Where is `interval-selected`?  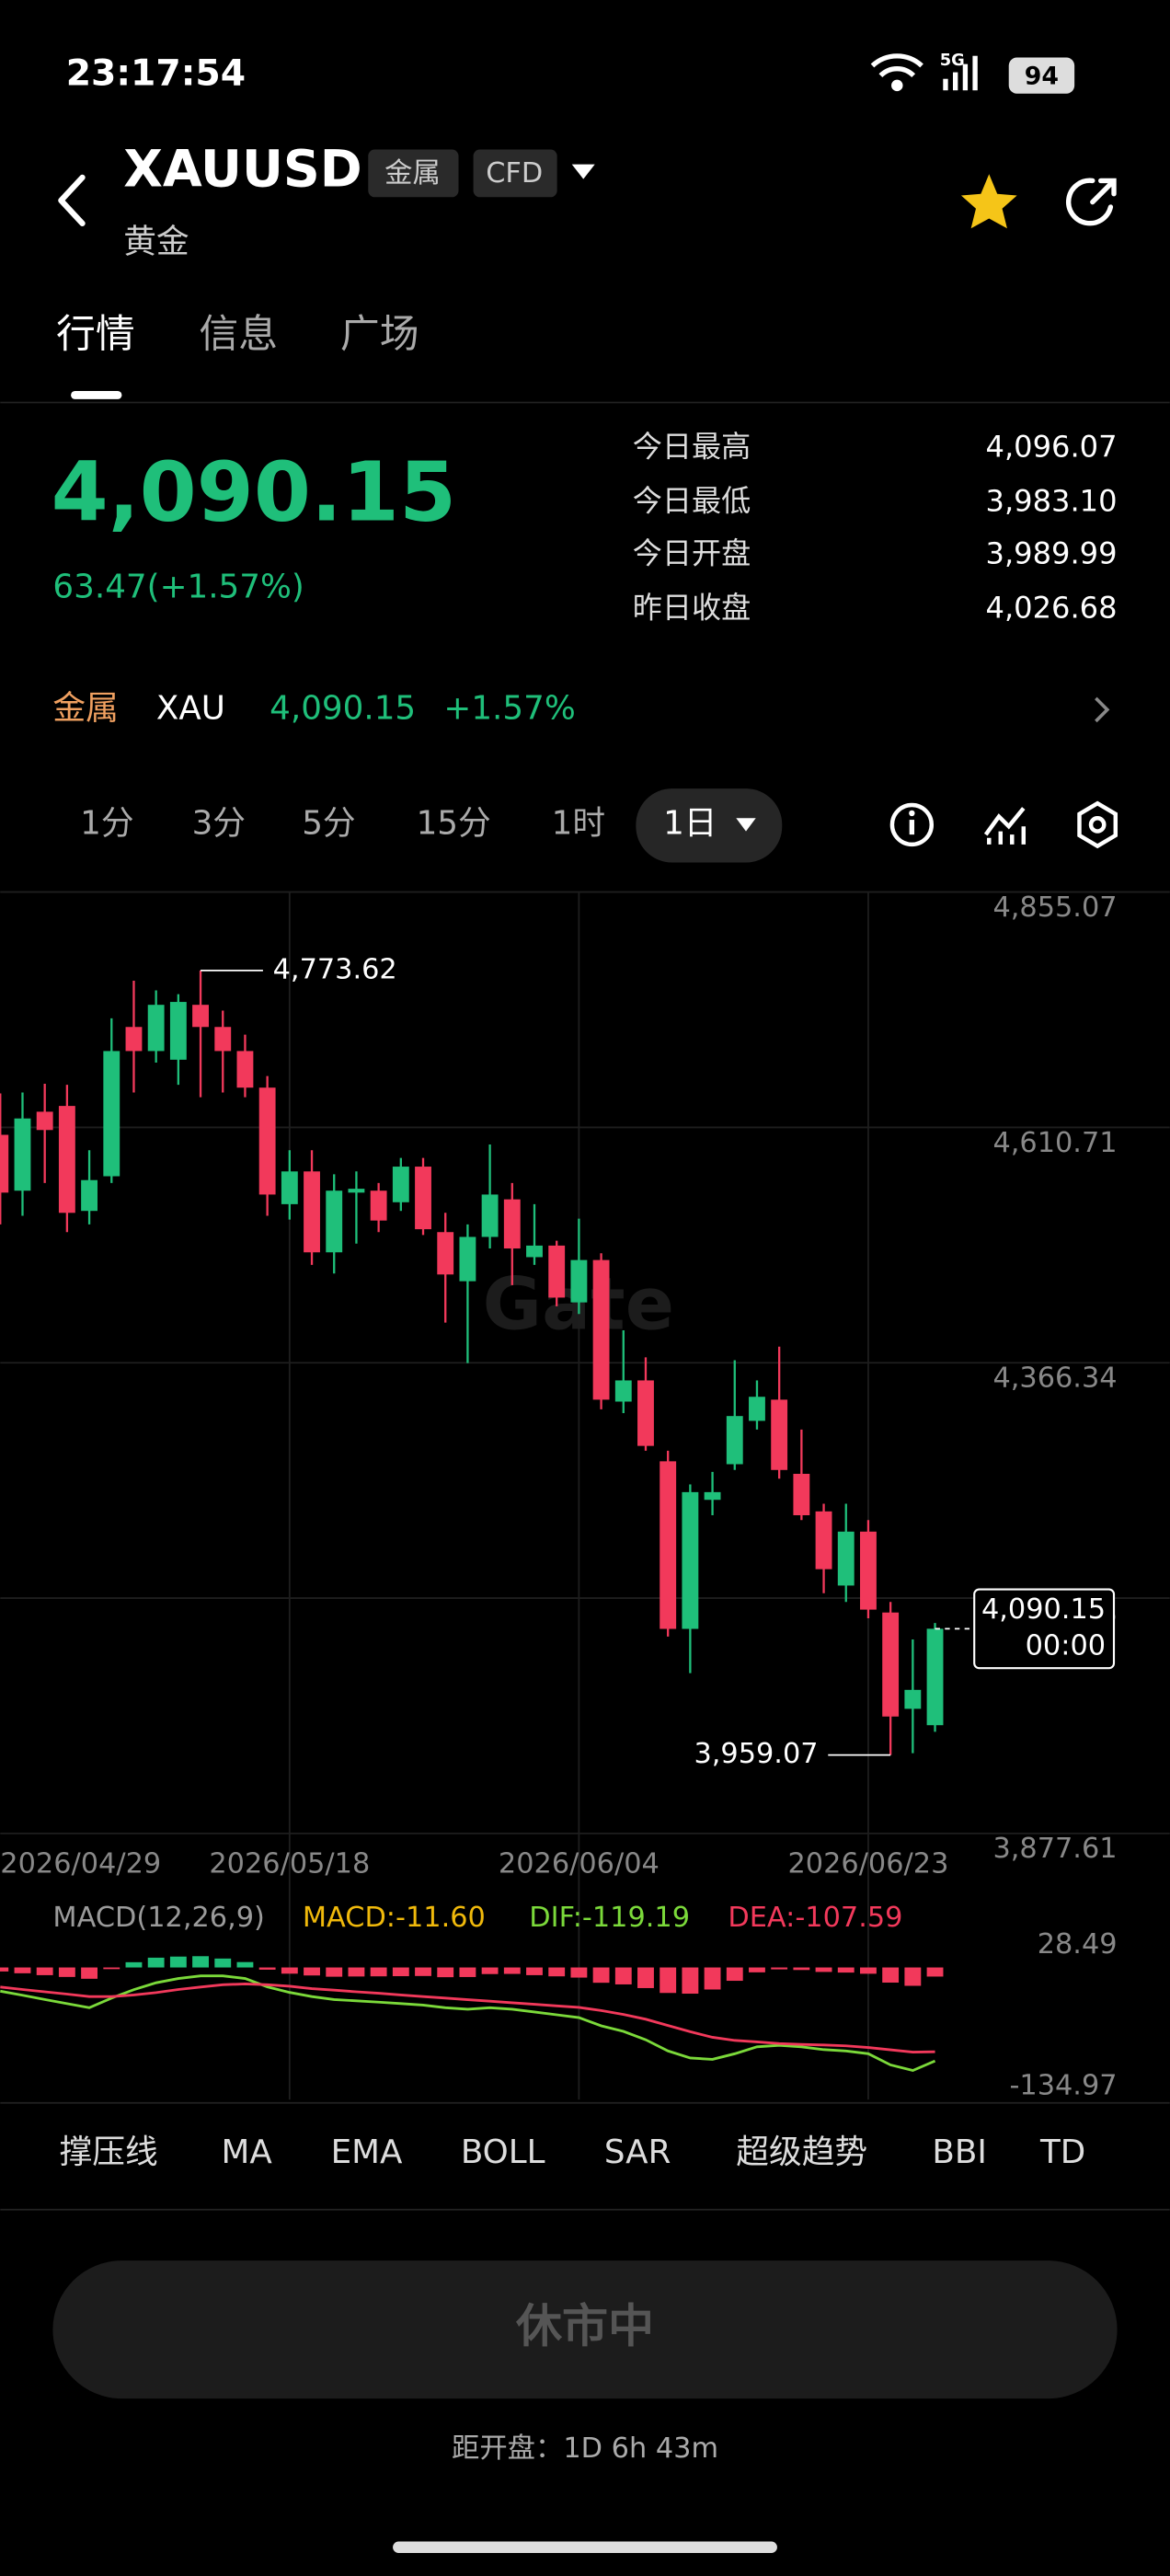
interval-selected is located at coordinates (709, 825).